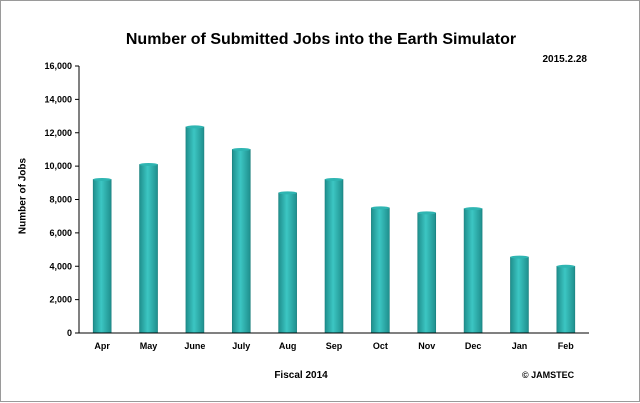  Describe the element at coordinates (334, 256) in the screenshot. I see `bar-sep` at that location.